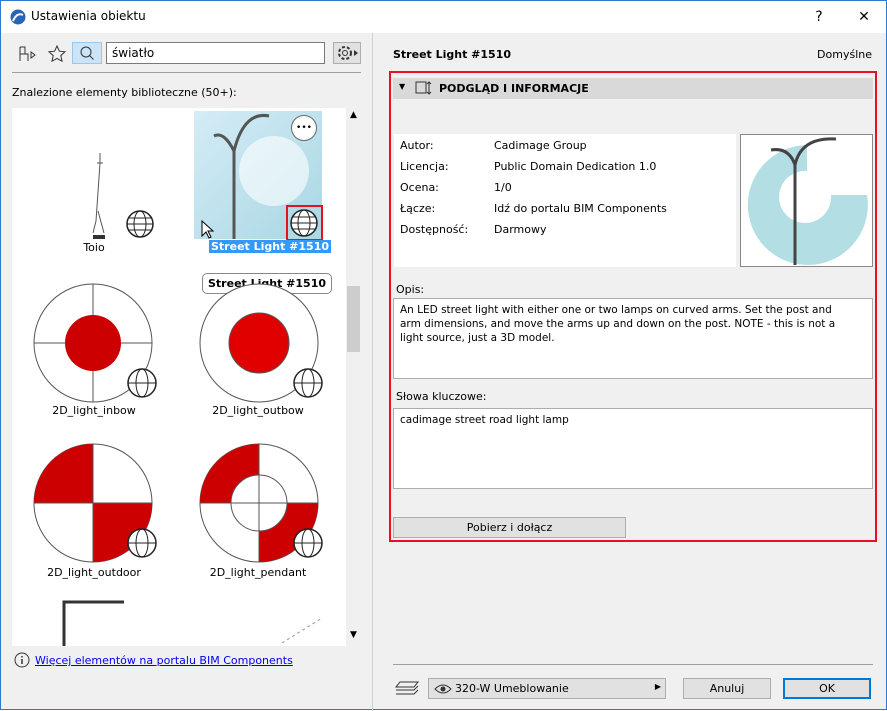  Describe the element at coordinates (827, 688) in the screenshot. I see `ok-button: OK` at that location.